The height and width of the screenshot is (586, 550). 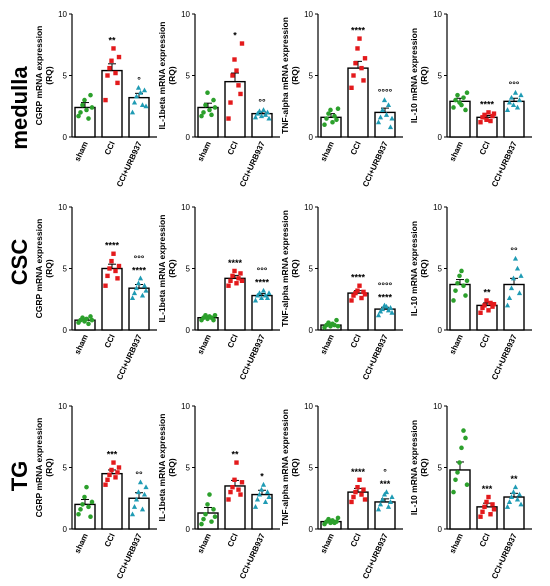 I want to click on row-label-csc: CSC, so click(x=19, y=262).